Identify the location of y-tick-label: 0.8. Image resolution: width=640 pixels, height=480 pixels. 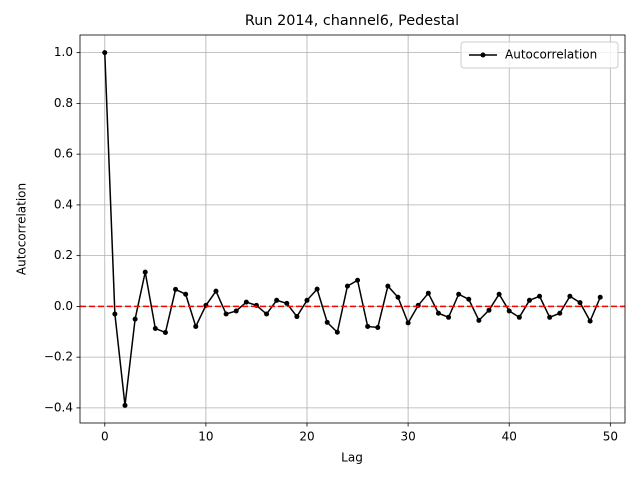
(63, 103).